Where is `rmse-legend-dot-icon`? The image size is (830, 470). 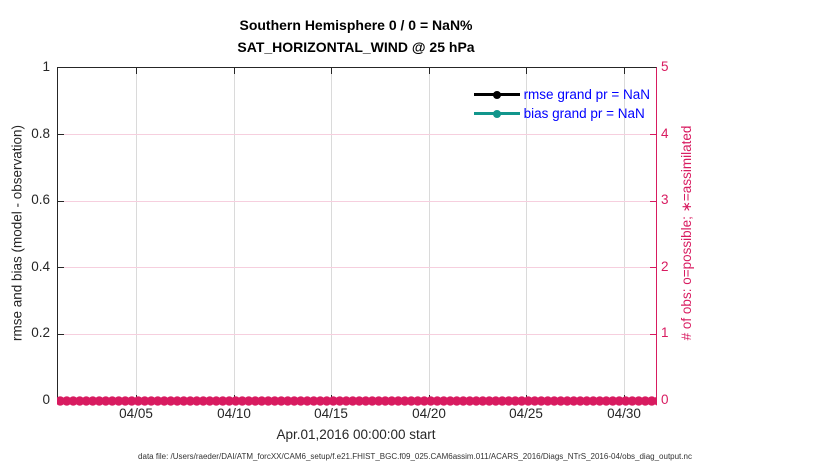 rmse-legend-dot-icon is located at coordinates (496, 94).